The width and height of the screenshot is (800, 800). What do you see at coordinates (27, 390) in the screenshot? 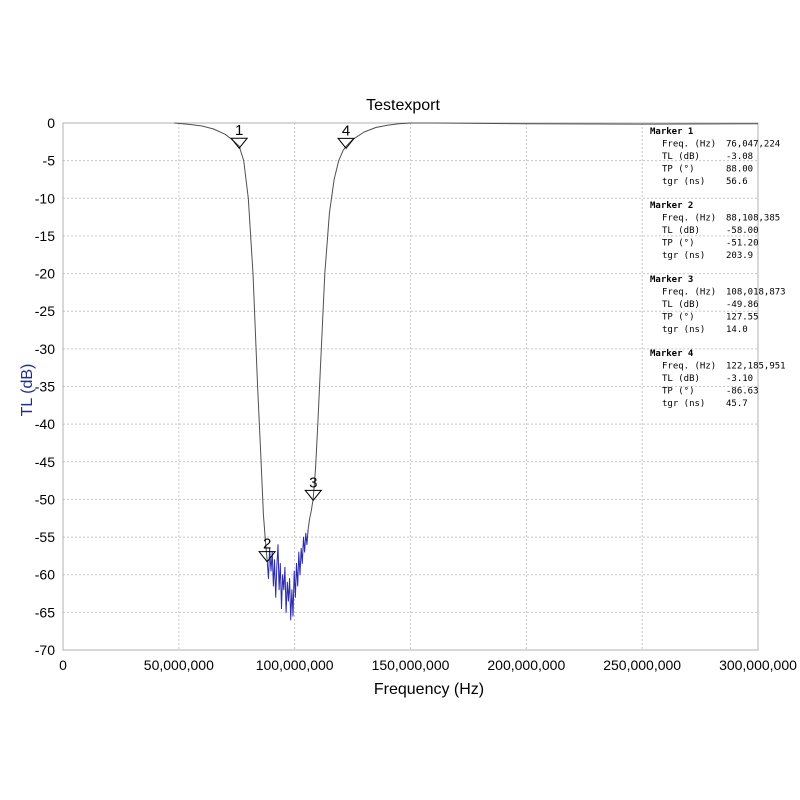
I see `y-axis-label: TL (dB)` at bounding box center [27, 390].